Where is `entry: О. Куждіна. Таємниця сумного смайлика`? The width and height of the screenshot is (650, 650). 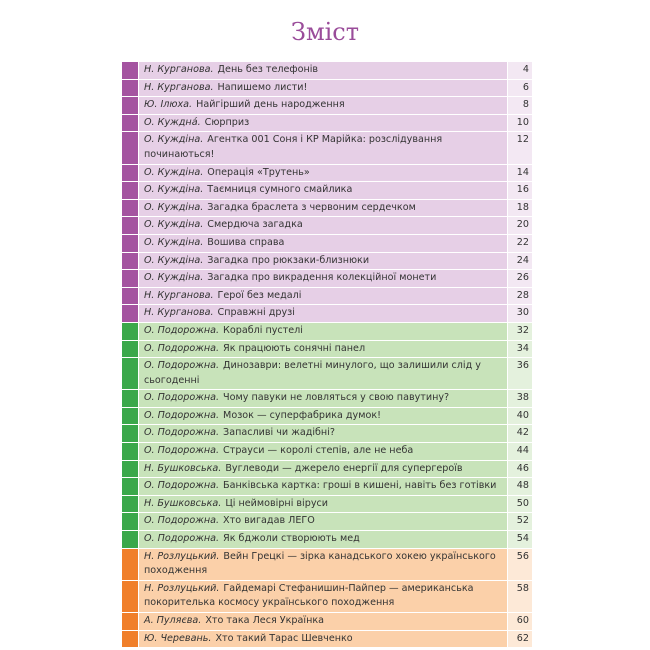
entry: О. Куждіна. Таємниця сумного смайлика is located at coordinates (323, 190).